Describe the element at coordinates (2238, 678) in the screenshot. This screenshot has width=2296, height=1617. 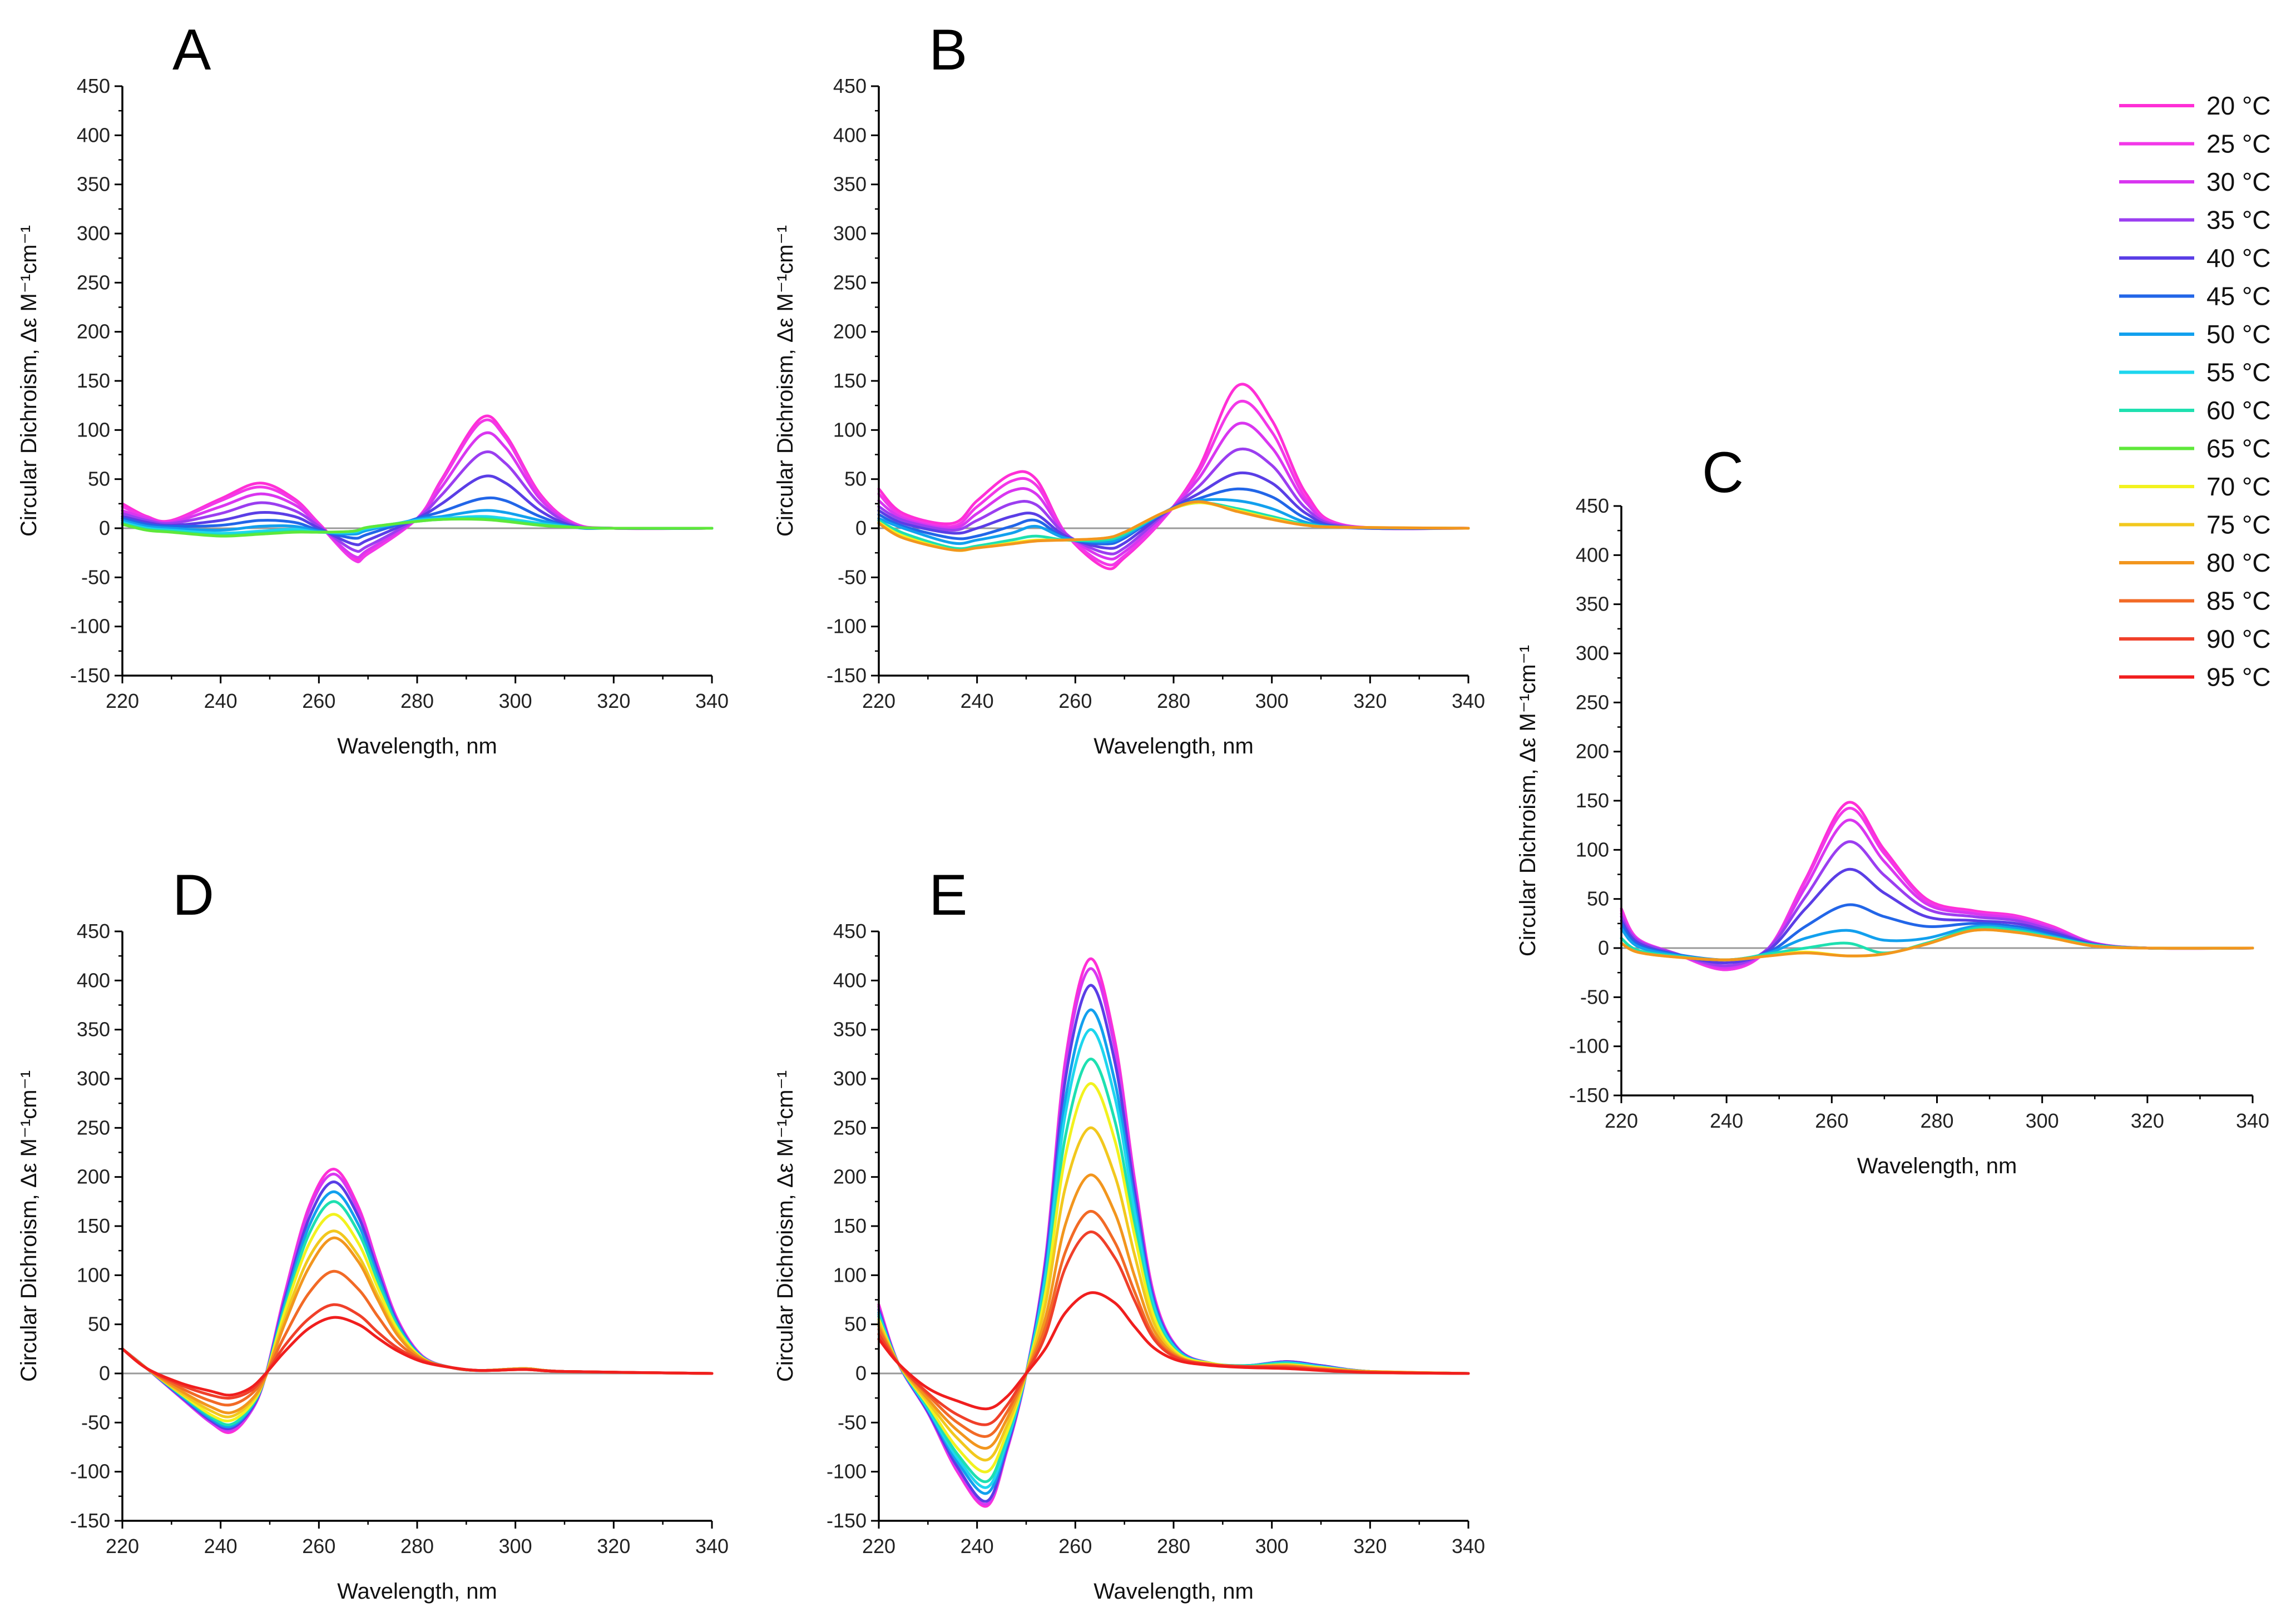
I see `legend-label: 95 °C` at that location.